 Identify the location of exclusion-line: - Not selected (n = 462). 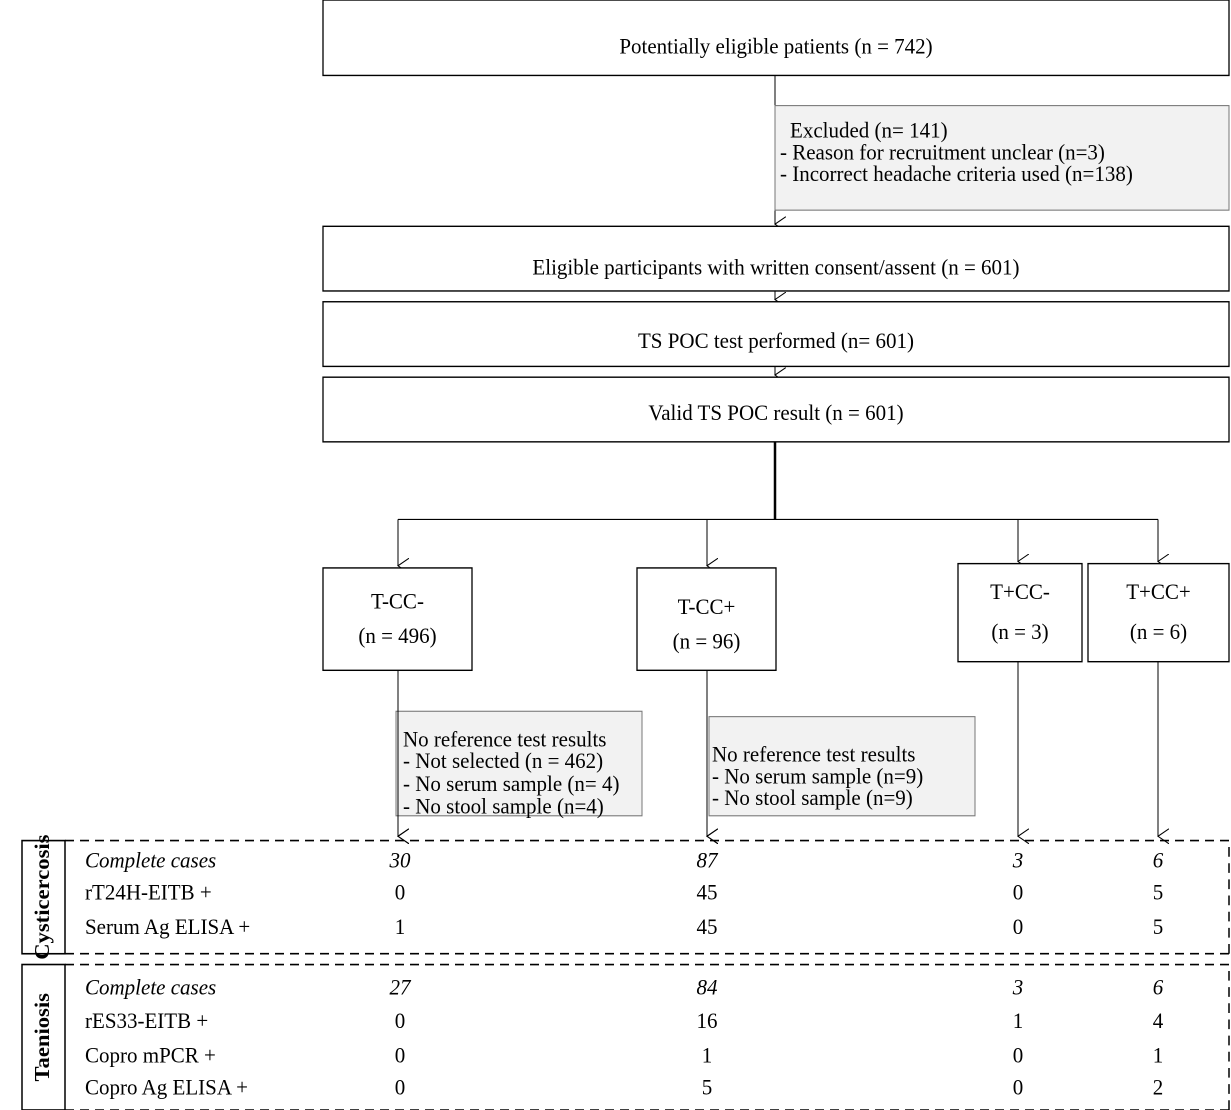
(503, 760).